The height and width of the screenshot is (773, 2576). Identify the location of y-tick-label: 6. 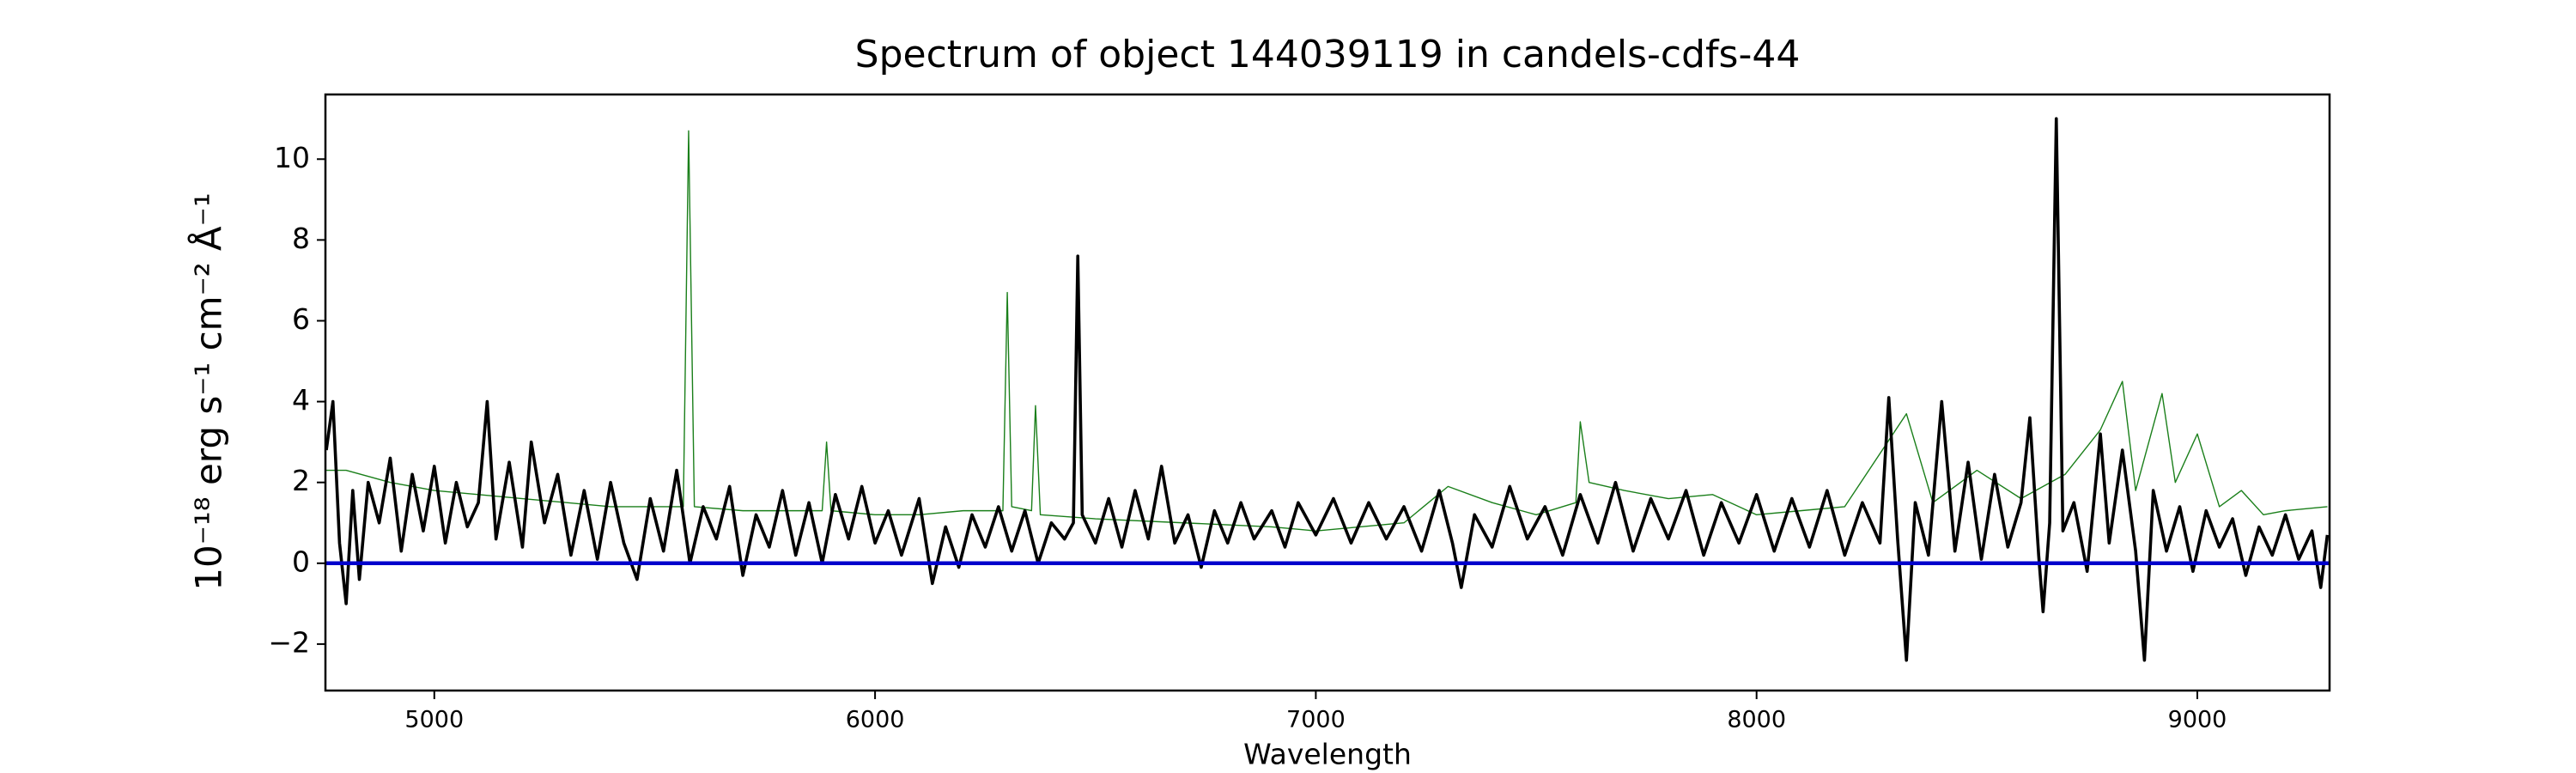
(301, 319).